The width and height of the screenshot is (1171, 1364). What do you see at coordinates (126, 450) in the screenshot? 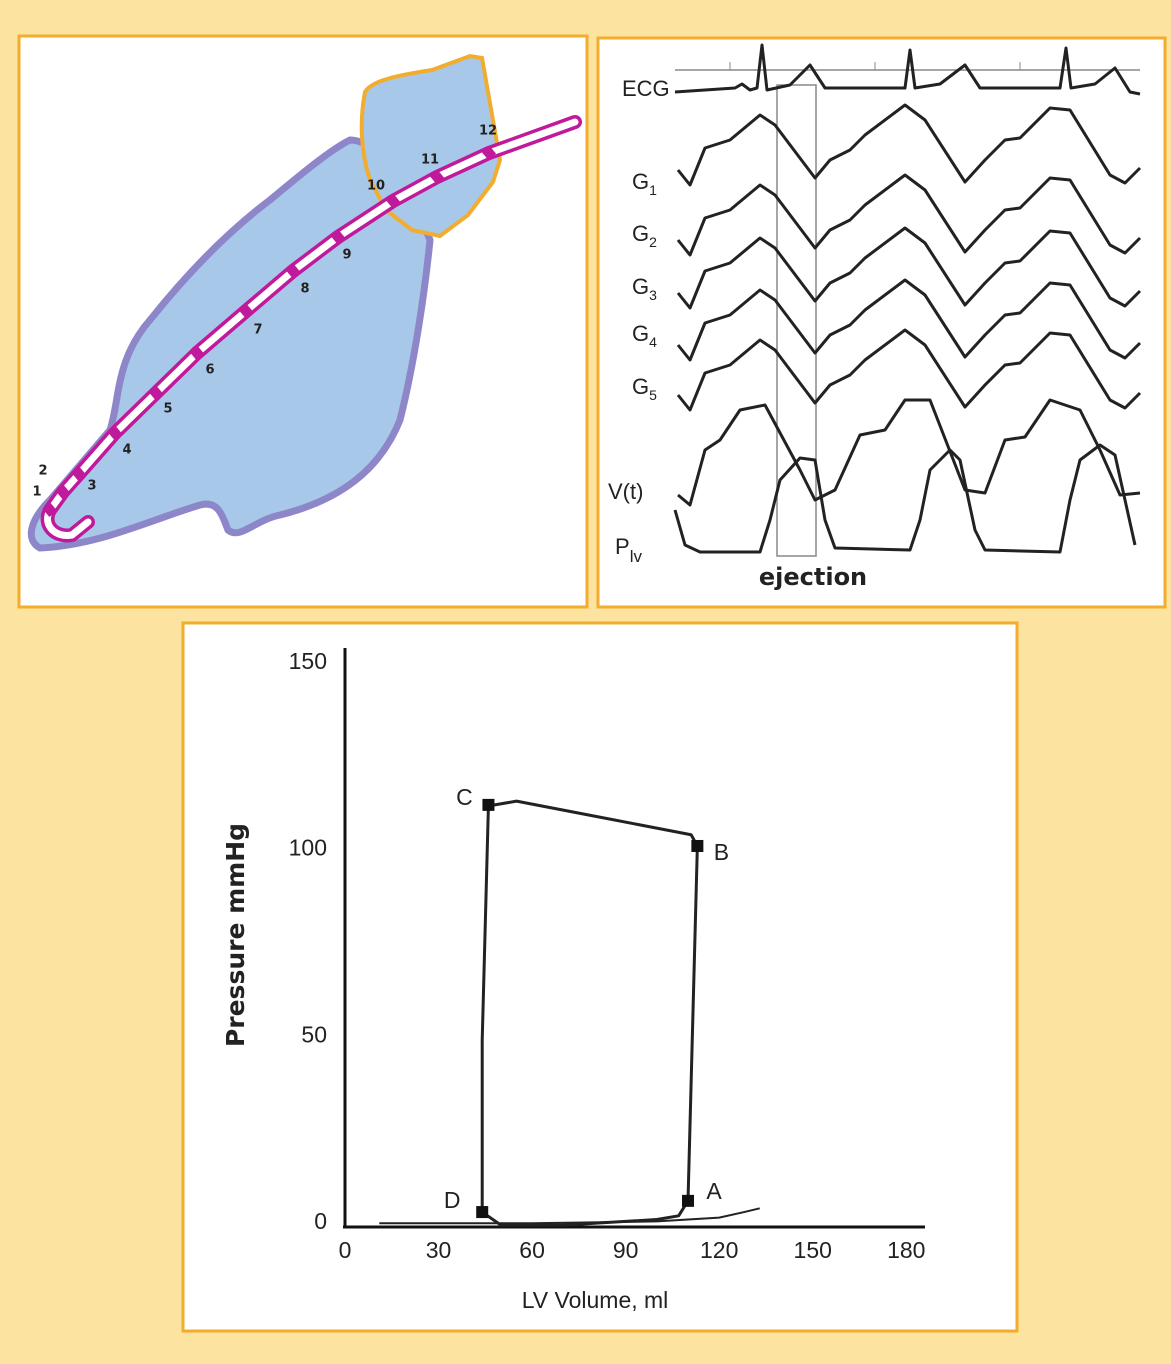
I see `electrode-label: 4` at bounding box center [126, 450].